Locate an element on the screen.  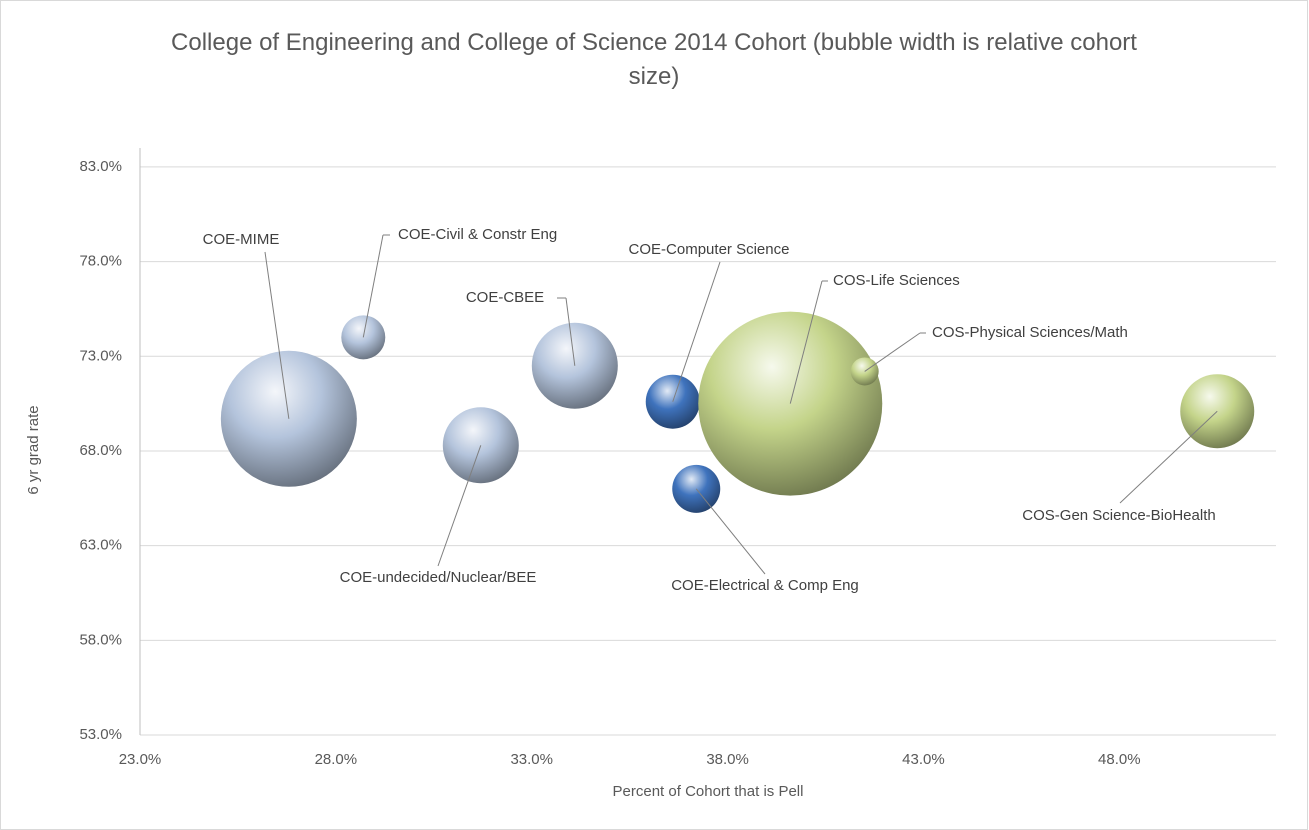
x-tick-label: 23.0% is located at coordinates (140, 759).